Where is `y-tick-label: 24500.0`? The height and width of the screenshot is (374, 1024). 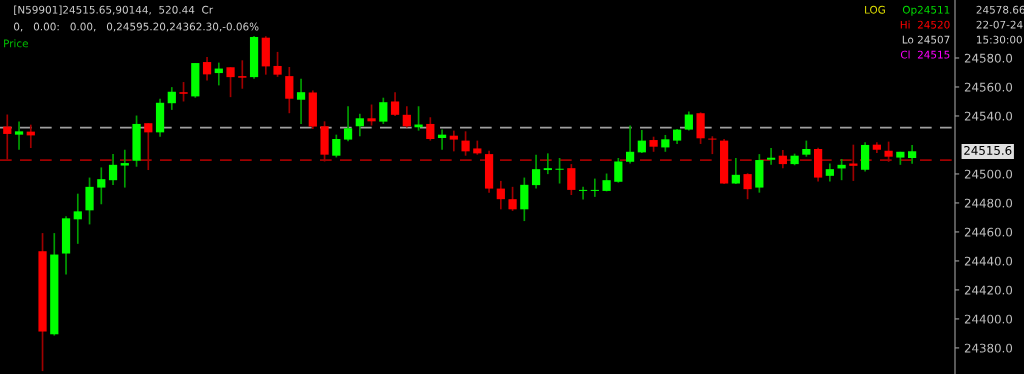 y-tick-label: 24500.0 is located at coordinates (988, 174).